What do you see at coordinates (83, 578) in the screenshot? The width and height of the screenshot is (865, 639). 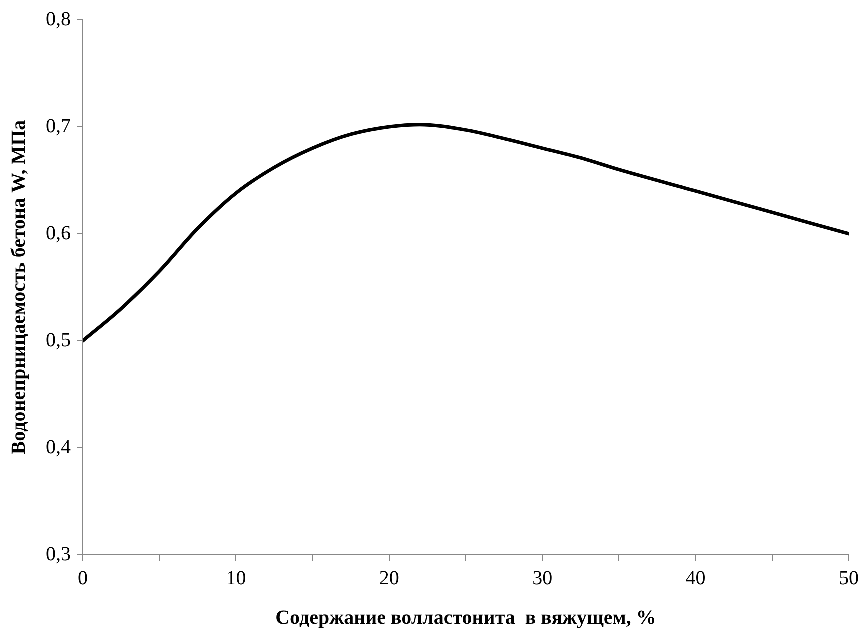 I see `x-tick-label: 0` at bounding box center [83, 578].